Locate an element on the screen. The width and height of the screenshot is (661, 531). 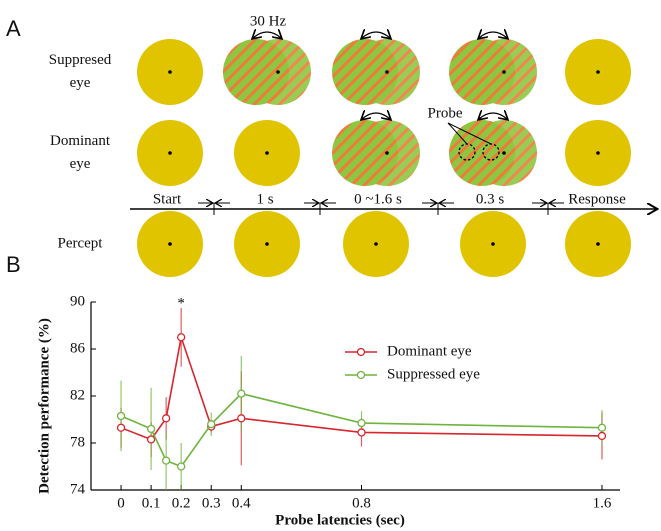
legend-label: Dominant eye is located at coordinates (429, 351).